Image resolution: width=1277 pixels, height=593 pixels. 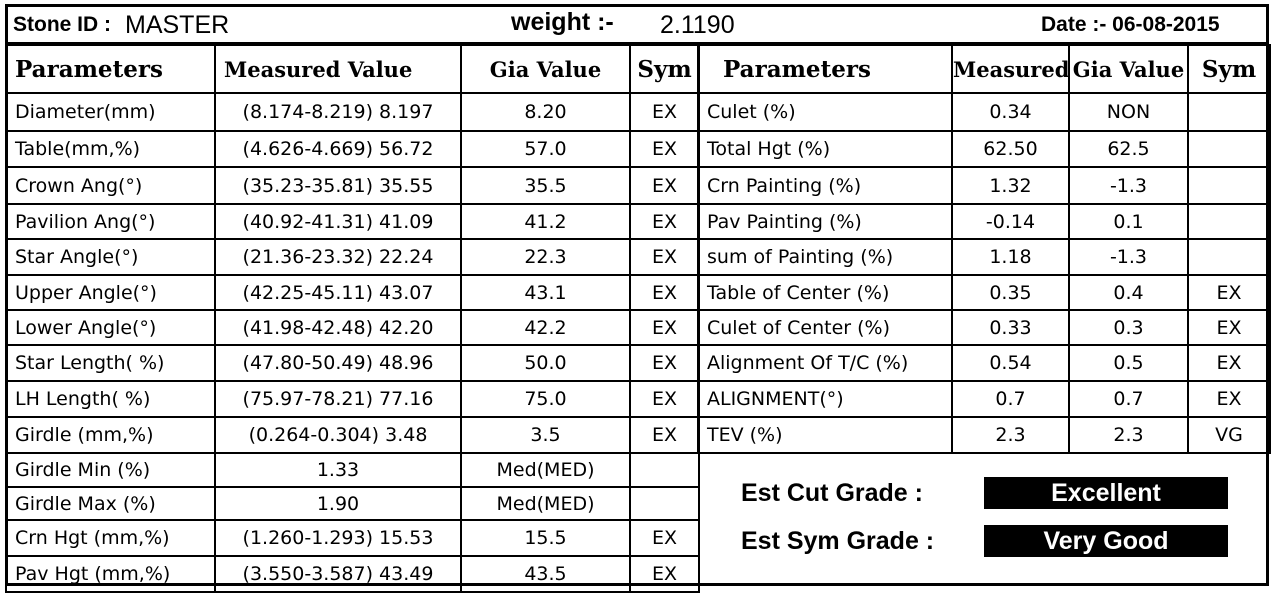 What do you see at coordinates (1010, 221) in the screenshot?
I see `measured-value: -0.14` at bounding box center [1010, 221].